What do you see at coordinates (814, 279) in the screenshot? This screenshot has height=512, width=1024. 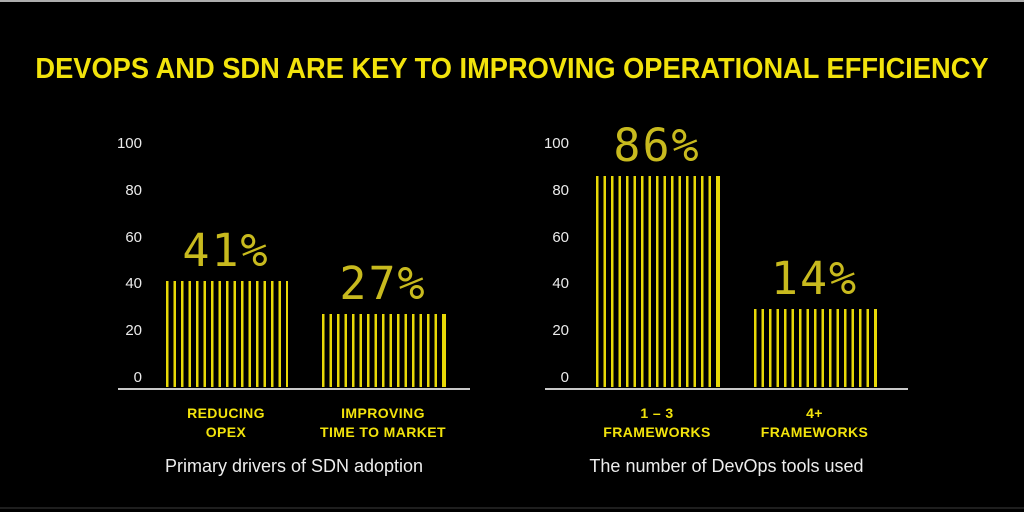 I see `bar-value-label: 14%` at bounding box center [814, 279].